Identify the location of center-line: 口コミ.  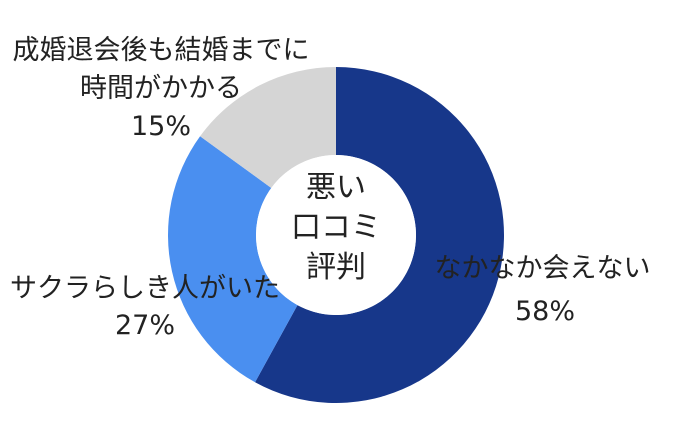
(336, 227).